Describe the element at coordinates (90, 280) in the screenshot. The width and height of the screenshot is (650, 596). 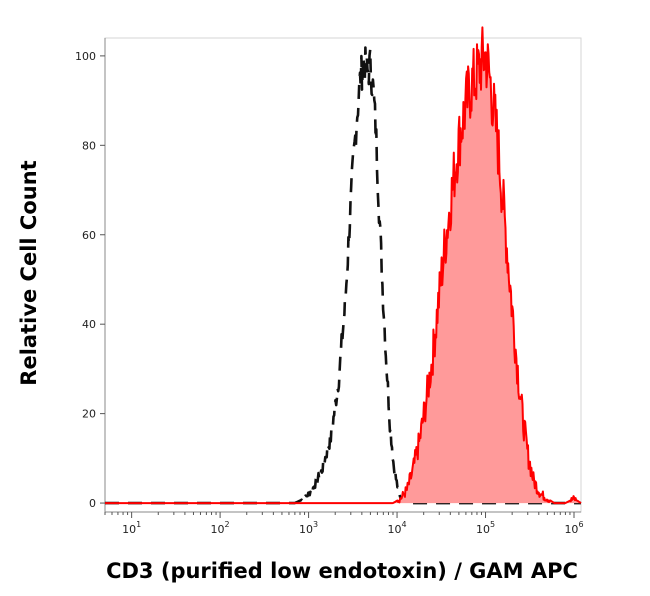
I see `y-ticks: 0 20 40 60 80 100` at that location.